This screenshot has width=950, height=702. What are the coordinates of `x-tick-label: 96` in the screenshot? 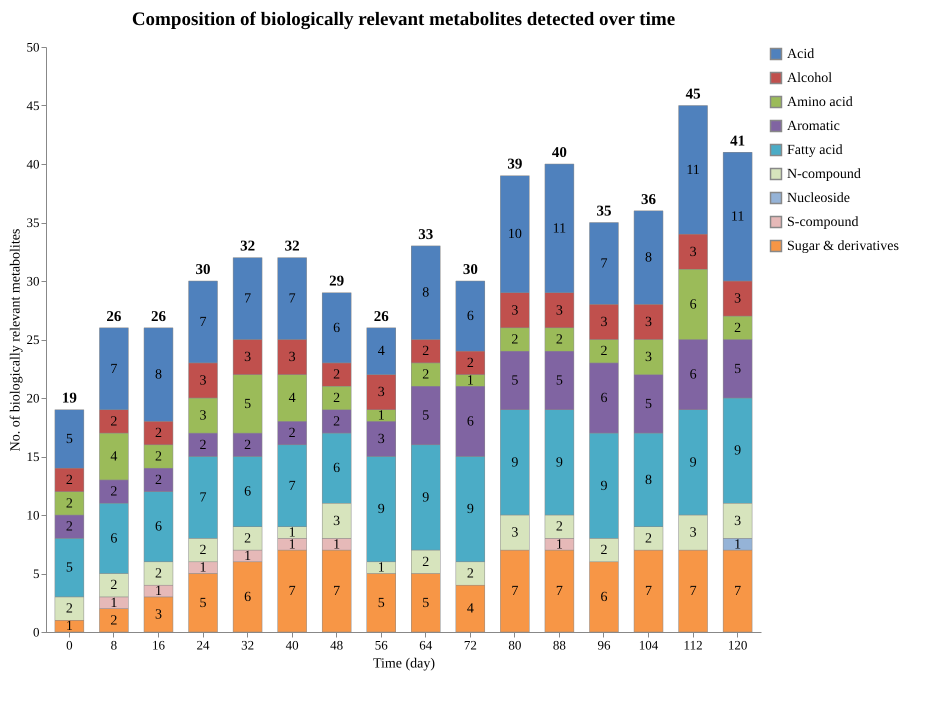 It's located at (604, 645).